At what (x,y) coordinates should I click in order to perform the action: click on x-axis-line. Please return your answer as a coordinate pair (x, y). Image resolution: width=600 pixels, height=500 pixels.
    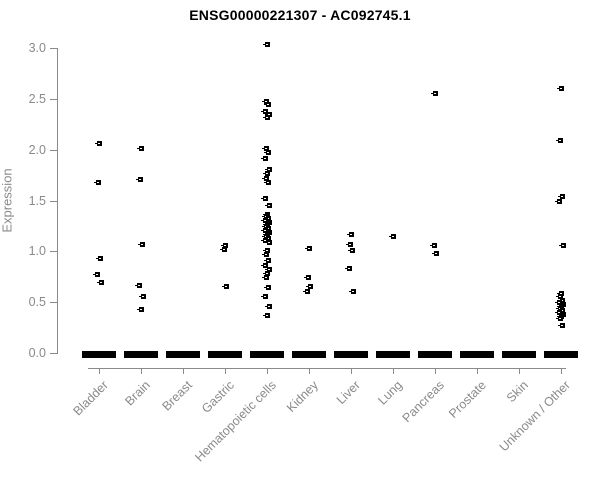
    Looking at the image, I should click on (327, 368).